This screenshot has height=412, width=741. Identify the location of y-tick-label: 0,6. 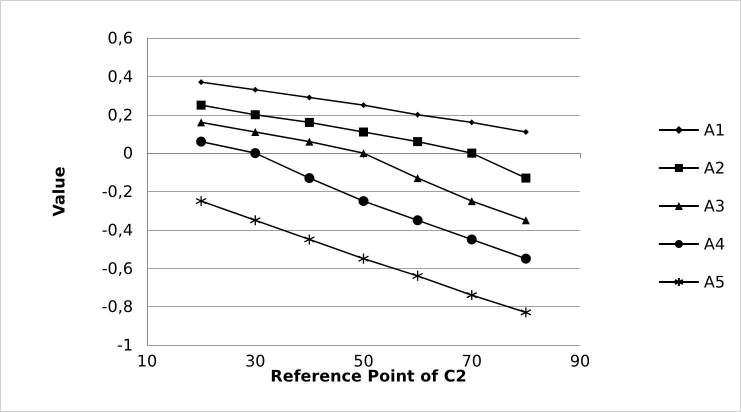
(120, 38).